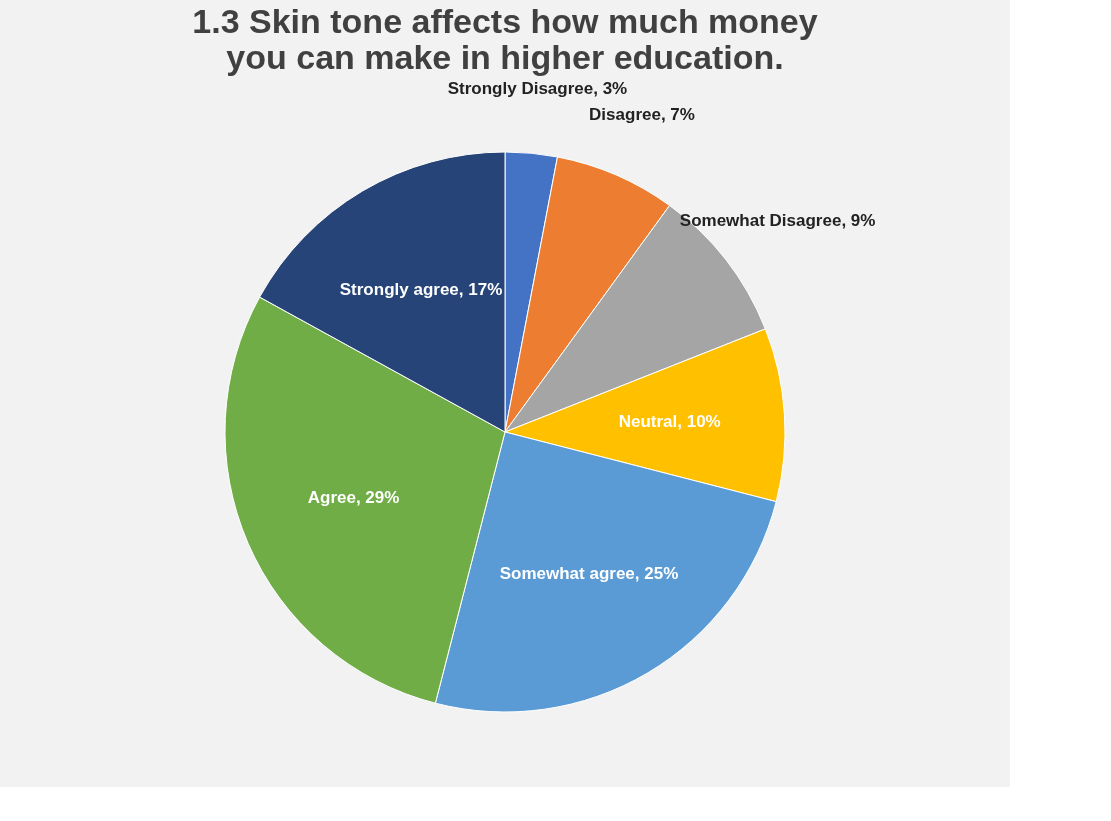 This screenshot has height=821, width=1111. Describe the element at coordinates (505, 38) in the screenshot. I see `chart-title: 1.3 Skin tone affects how much money you can make in higher education.` at that location.